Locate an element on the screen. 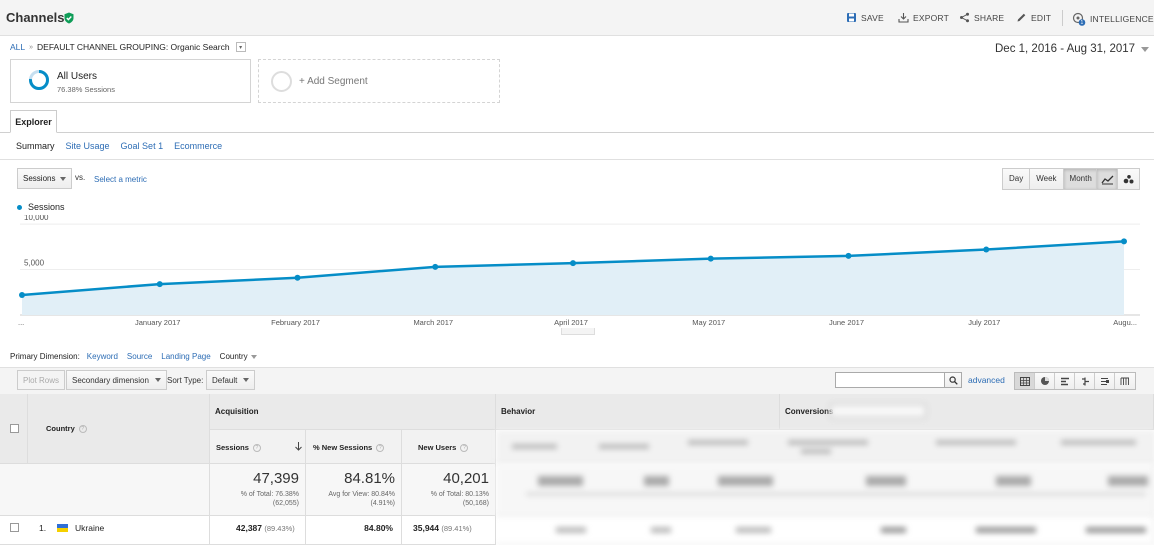 This screenshot has height=545, width=1154. totals-label-cell is located at coordinates (105, 490).